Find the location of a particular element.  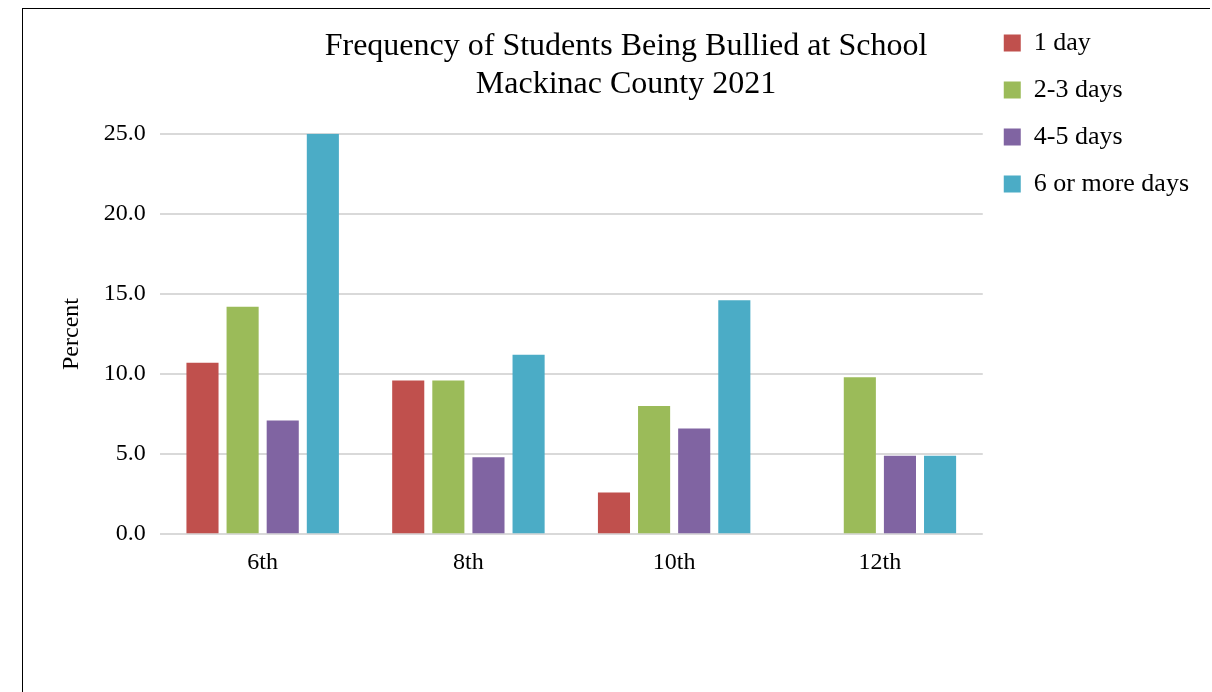

y-tick-label: 15.0 is located at coordinates (124, 292).